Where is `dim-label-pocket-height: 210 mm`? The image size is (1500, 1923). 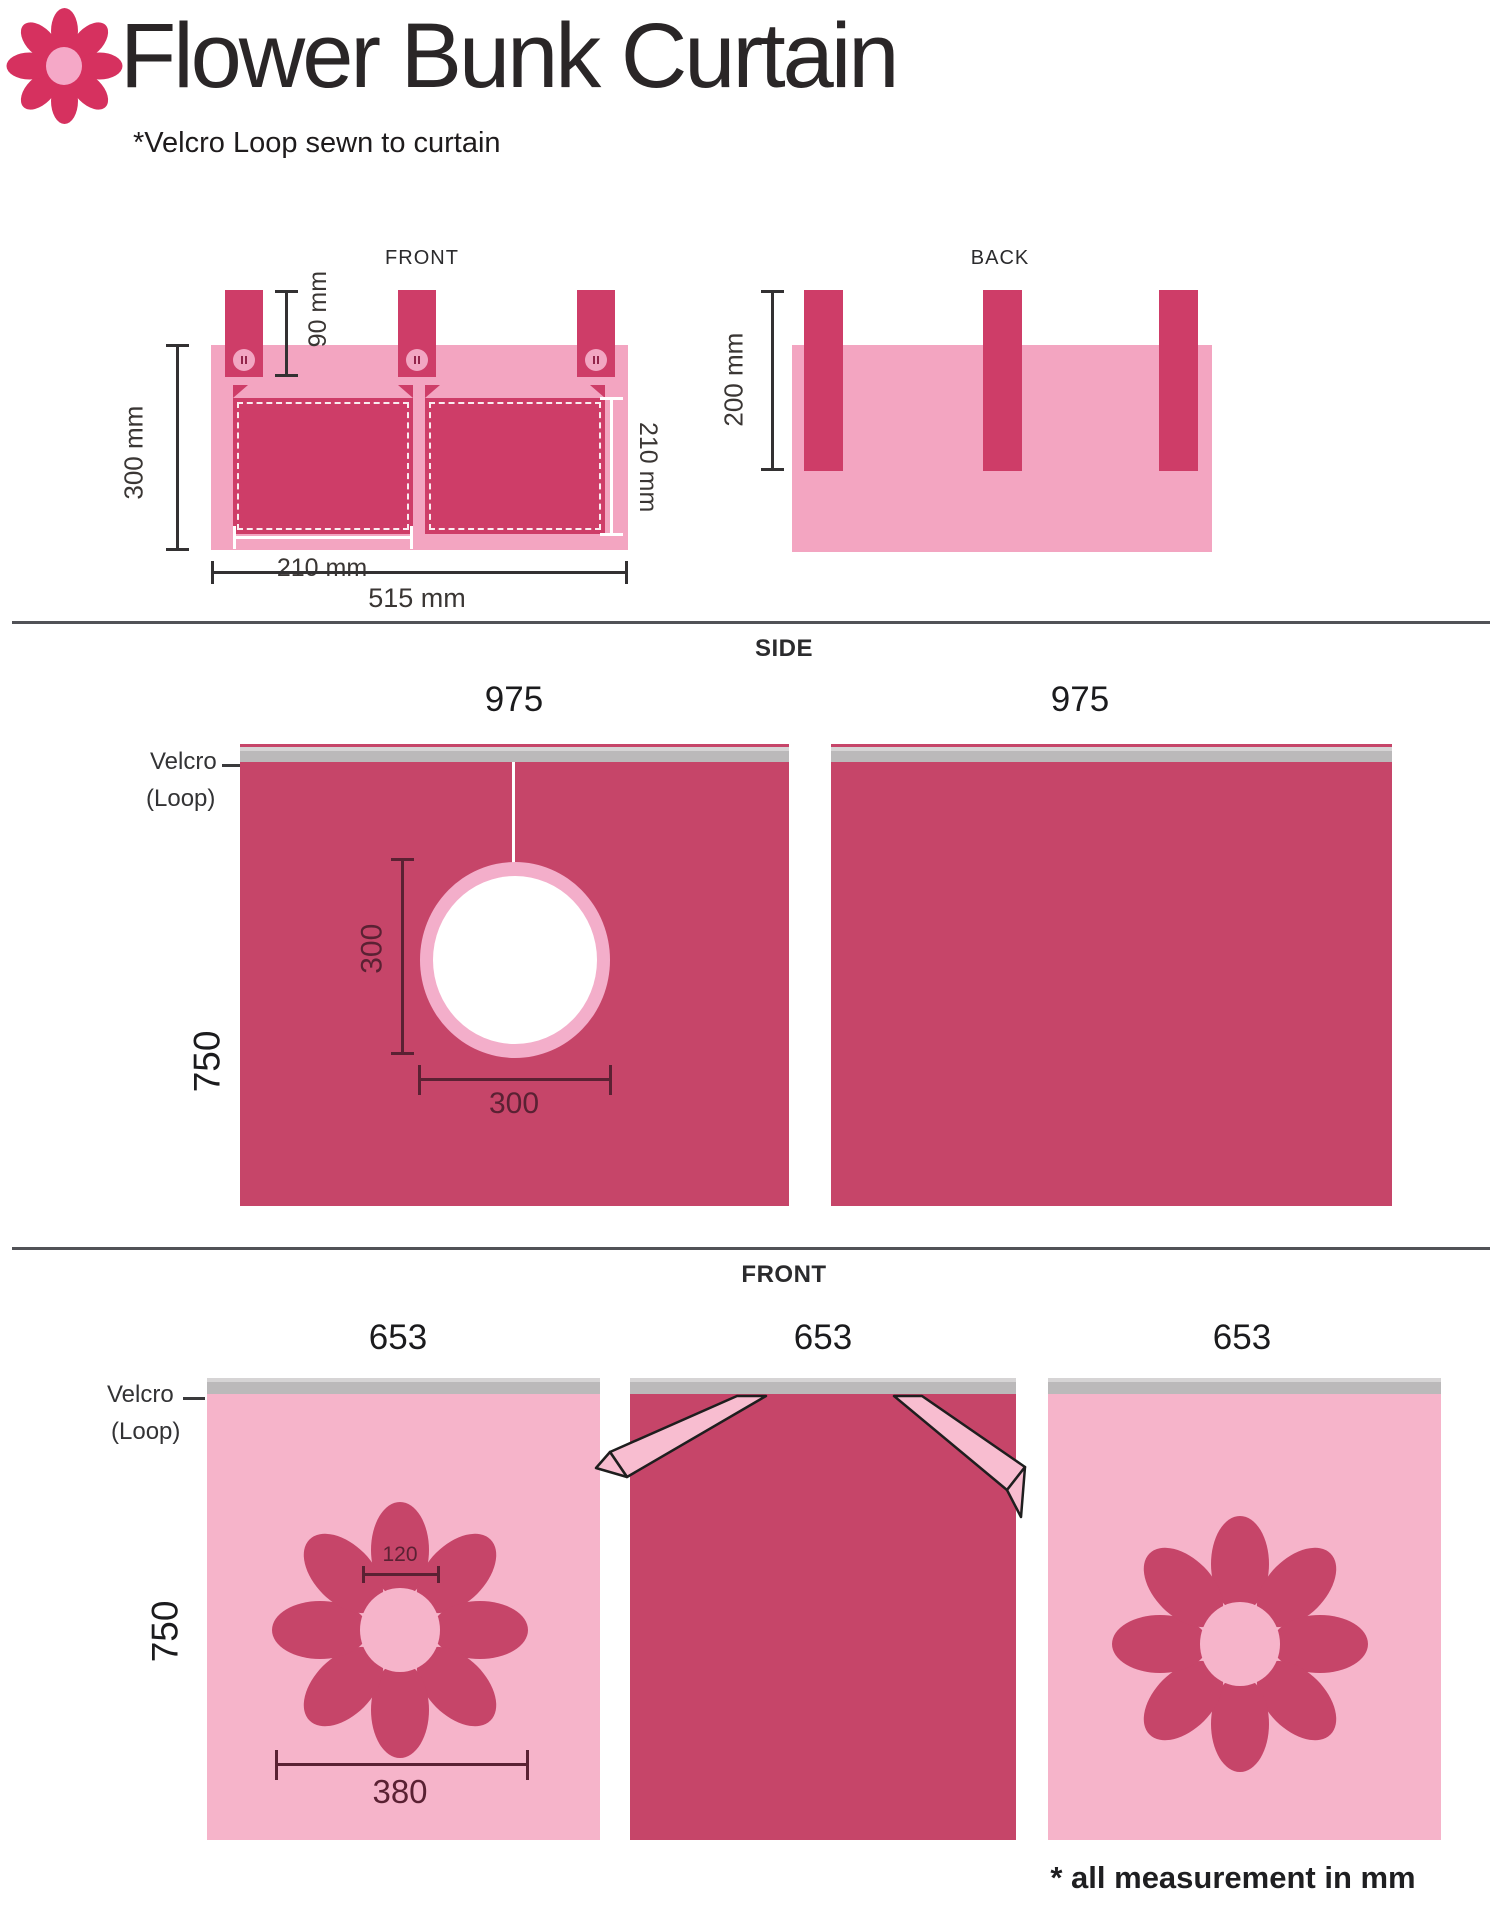
dim-label-pocket-height: 210 mm is located at coordinates (648, 467).